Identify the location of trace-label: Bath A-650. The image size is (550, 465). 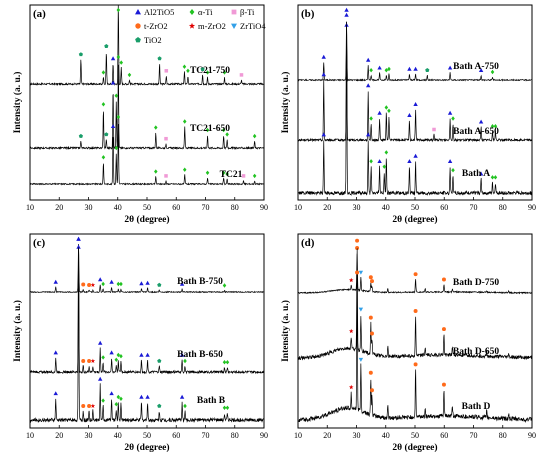
(476, 132).